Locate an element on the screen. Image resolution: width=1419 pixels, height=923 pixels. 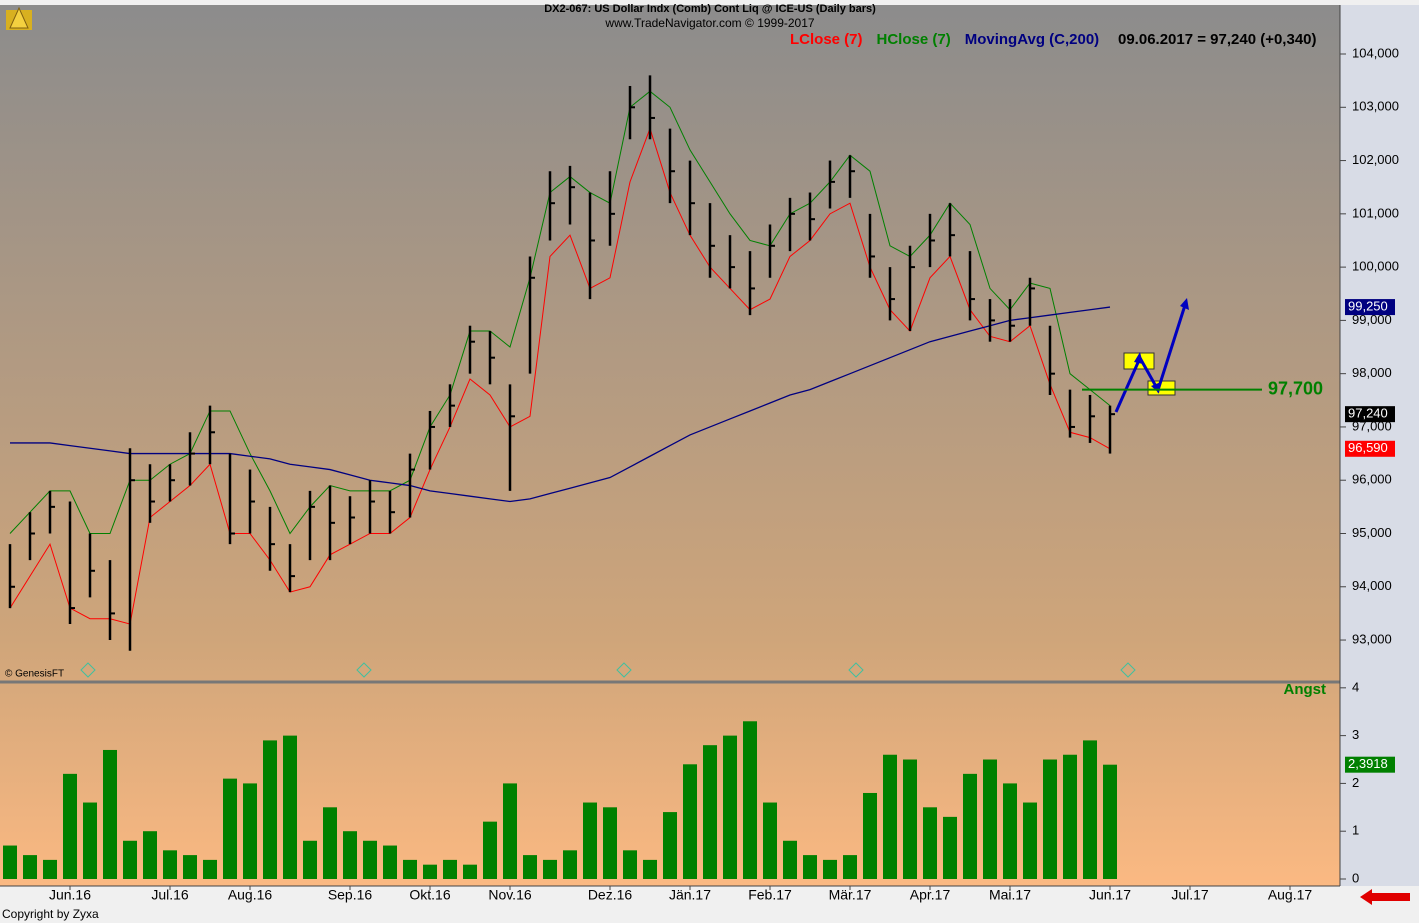
chart-subtitle: www.TradeNavigator.com © 1999-2017 is located at coordinates (709, 23).